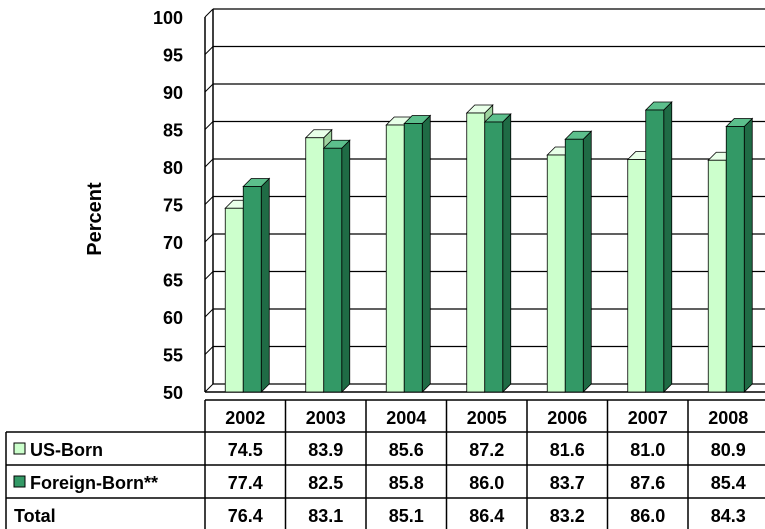 The width and height of the screenshot is (765, 529). What do you see at coordinates (245, 418) in the screenshot?
I see `table-header-year: 2002` at bounding box center [245, 418].